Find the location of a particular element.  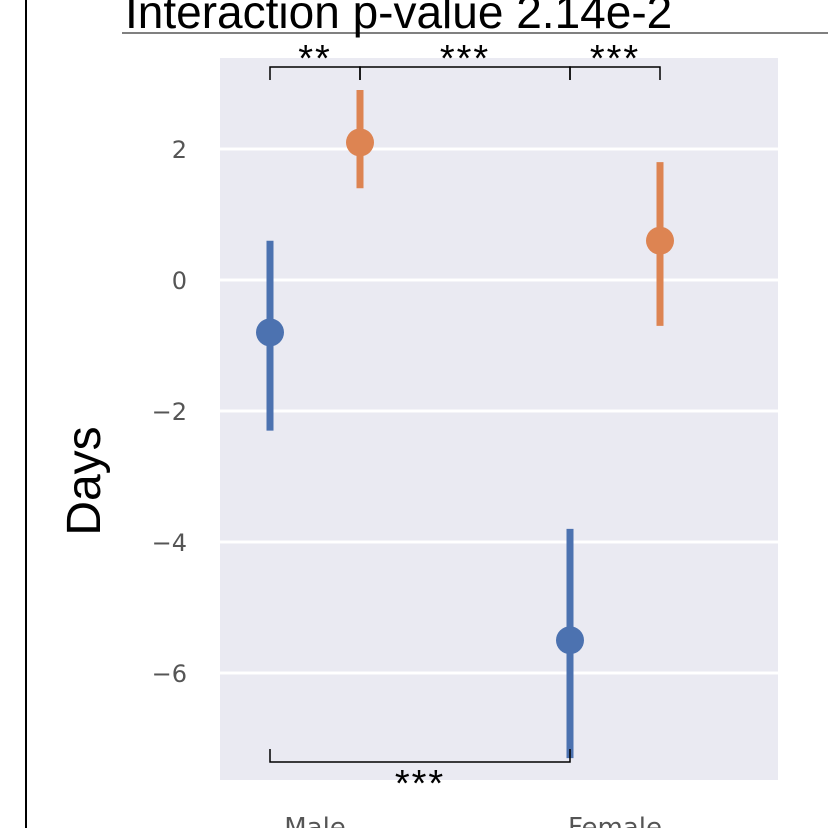

y-tick-labels: 2 0 −2 −4 −6 is located at coordinates (169, 412).